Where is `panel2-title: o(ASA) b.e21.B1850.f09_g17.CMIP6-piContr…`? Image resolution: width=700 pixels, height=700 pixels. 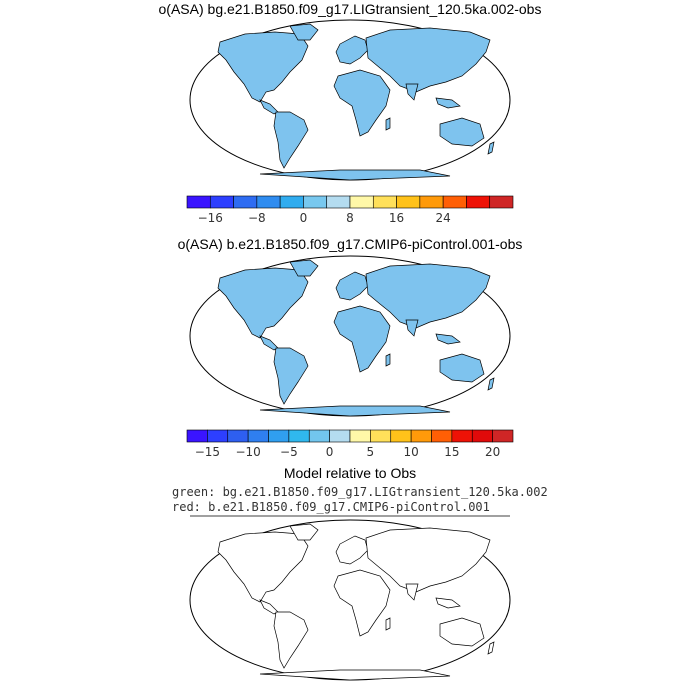
panel2-title: o(ASA) b.e21.B1850.f09_g17.CMIP6-piContr… is located at coordinates (350, 244).